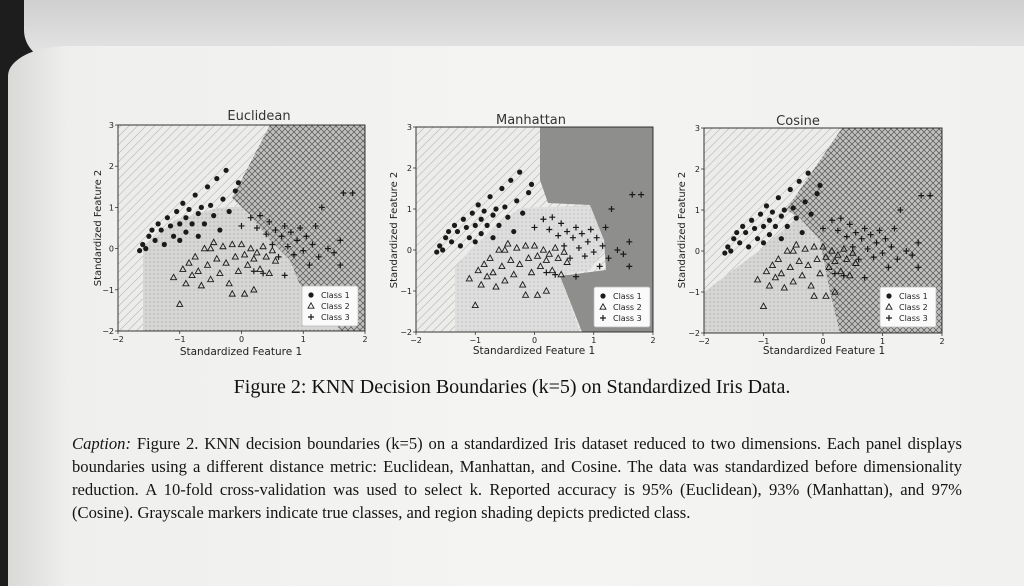 The width and height of the screenshot is (1024, 586). Describe the element at coordinates (394, 230) in the screenshot. I see `y-axis-label: Standardized Feature 2` at that location.